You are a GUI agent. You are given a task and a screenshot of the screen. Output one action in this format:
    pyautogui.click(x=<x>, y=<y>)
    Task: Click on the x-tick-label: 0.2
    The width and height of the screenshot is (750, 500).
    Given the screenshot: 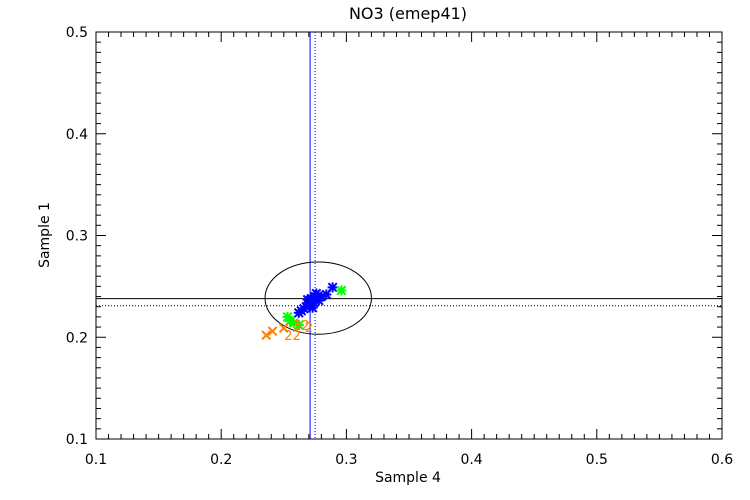 What is the action you would take?
    pyautogui.click(x=221, y=460)
    